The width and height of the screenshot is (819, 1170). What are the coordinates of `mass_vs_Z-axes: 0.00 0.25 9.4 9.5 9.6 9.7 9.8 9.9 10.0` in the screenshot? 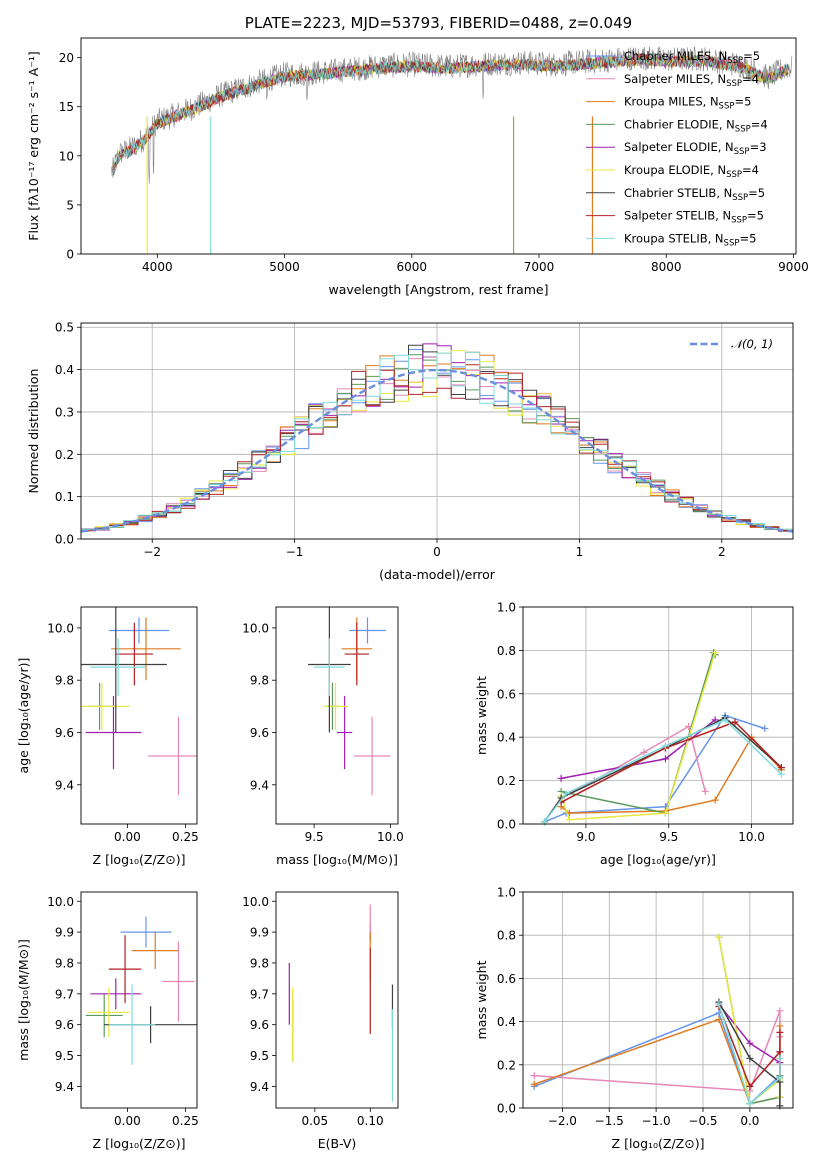 It's located at (122, 1011).